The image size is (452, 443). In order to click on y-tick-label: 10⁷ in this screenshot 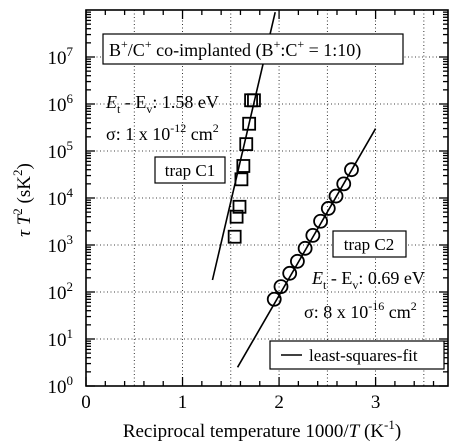, I will do `click(61, 56)`.